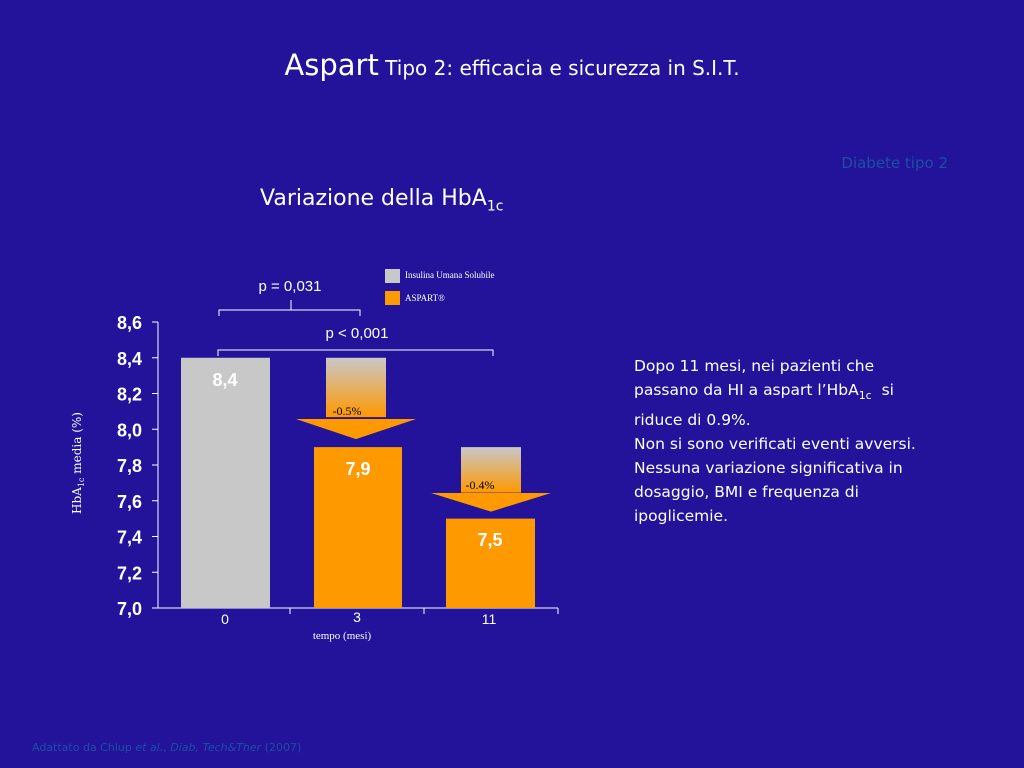 This screenshot has height=768, width=1024. What do you see at coordinates (290, 286) in the screenshot?
I see `p-value-1: p = 0,031` at bounding box center [290, 286].